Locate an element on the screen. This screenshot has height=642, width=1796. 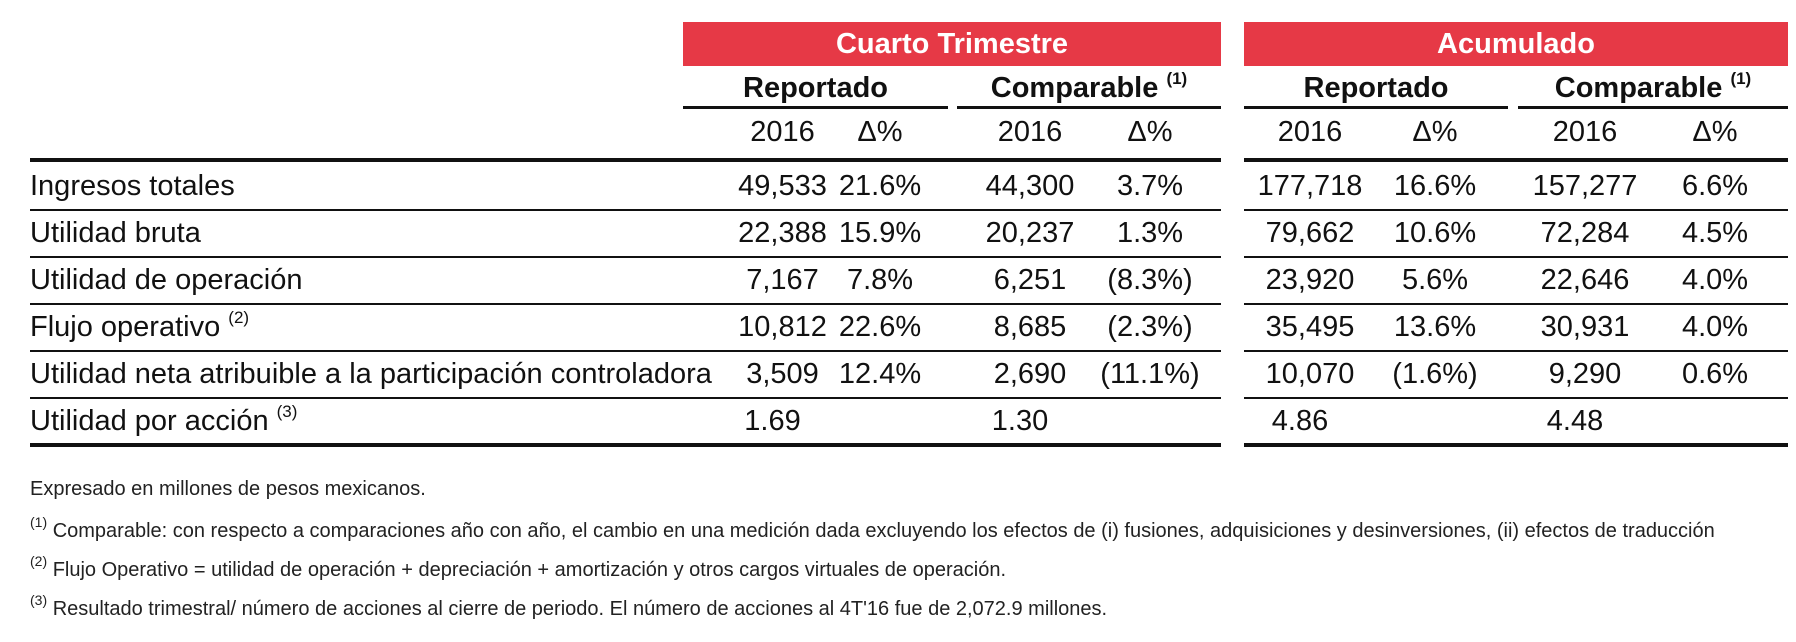
table-cell: 3.7% is located at coordinates (1150, 186).